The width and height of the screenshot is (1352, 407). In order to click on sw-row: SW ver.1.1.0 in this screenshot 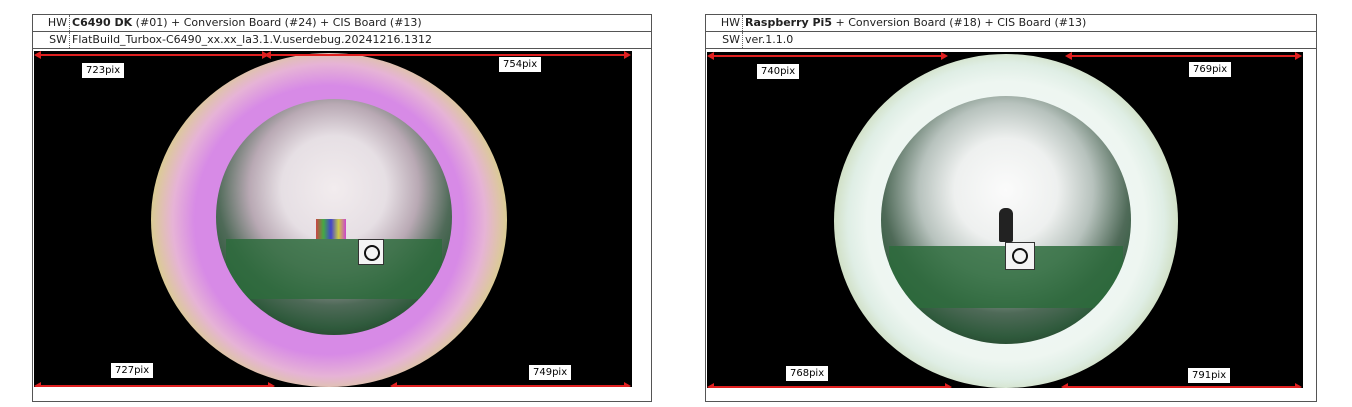, I will do `click(1011, 40)`.